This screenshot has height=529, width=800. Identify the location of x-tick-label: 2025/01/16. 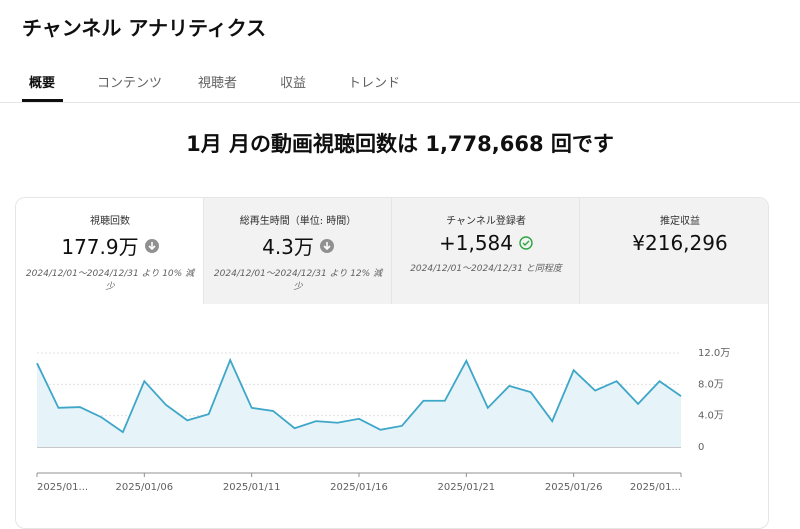
(359, 487).